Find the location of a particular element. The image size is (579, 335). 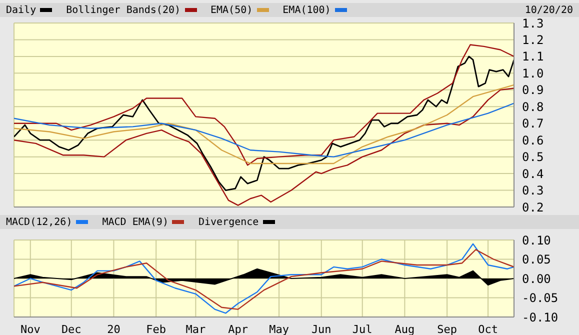

x-tick-label: Jul is located at coordinates (362, 328).